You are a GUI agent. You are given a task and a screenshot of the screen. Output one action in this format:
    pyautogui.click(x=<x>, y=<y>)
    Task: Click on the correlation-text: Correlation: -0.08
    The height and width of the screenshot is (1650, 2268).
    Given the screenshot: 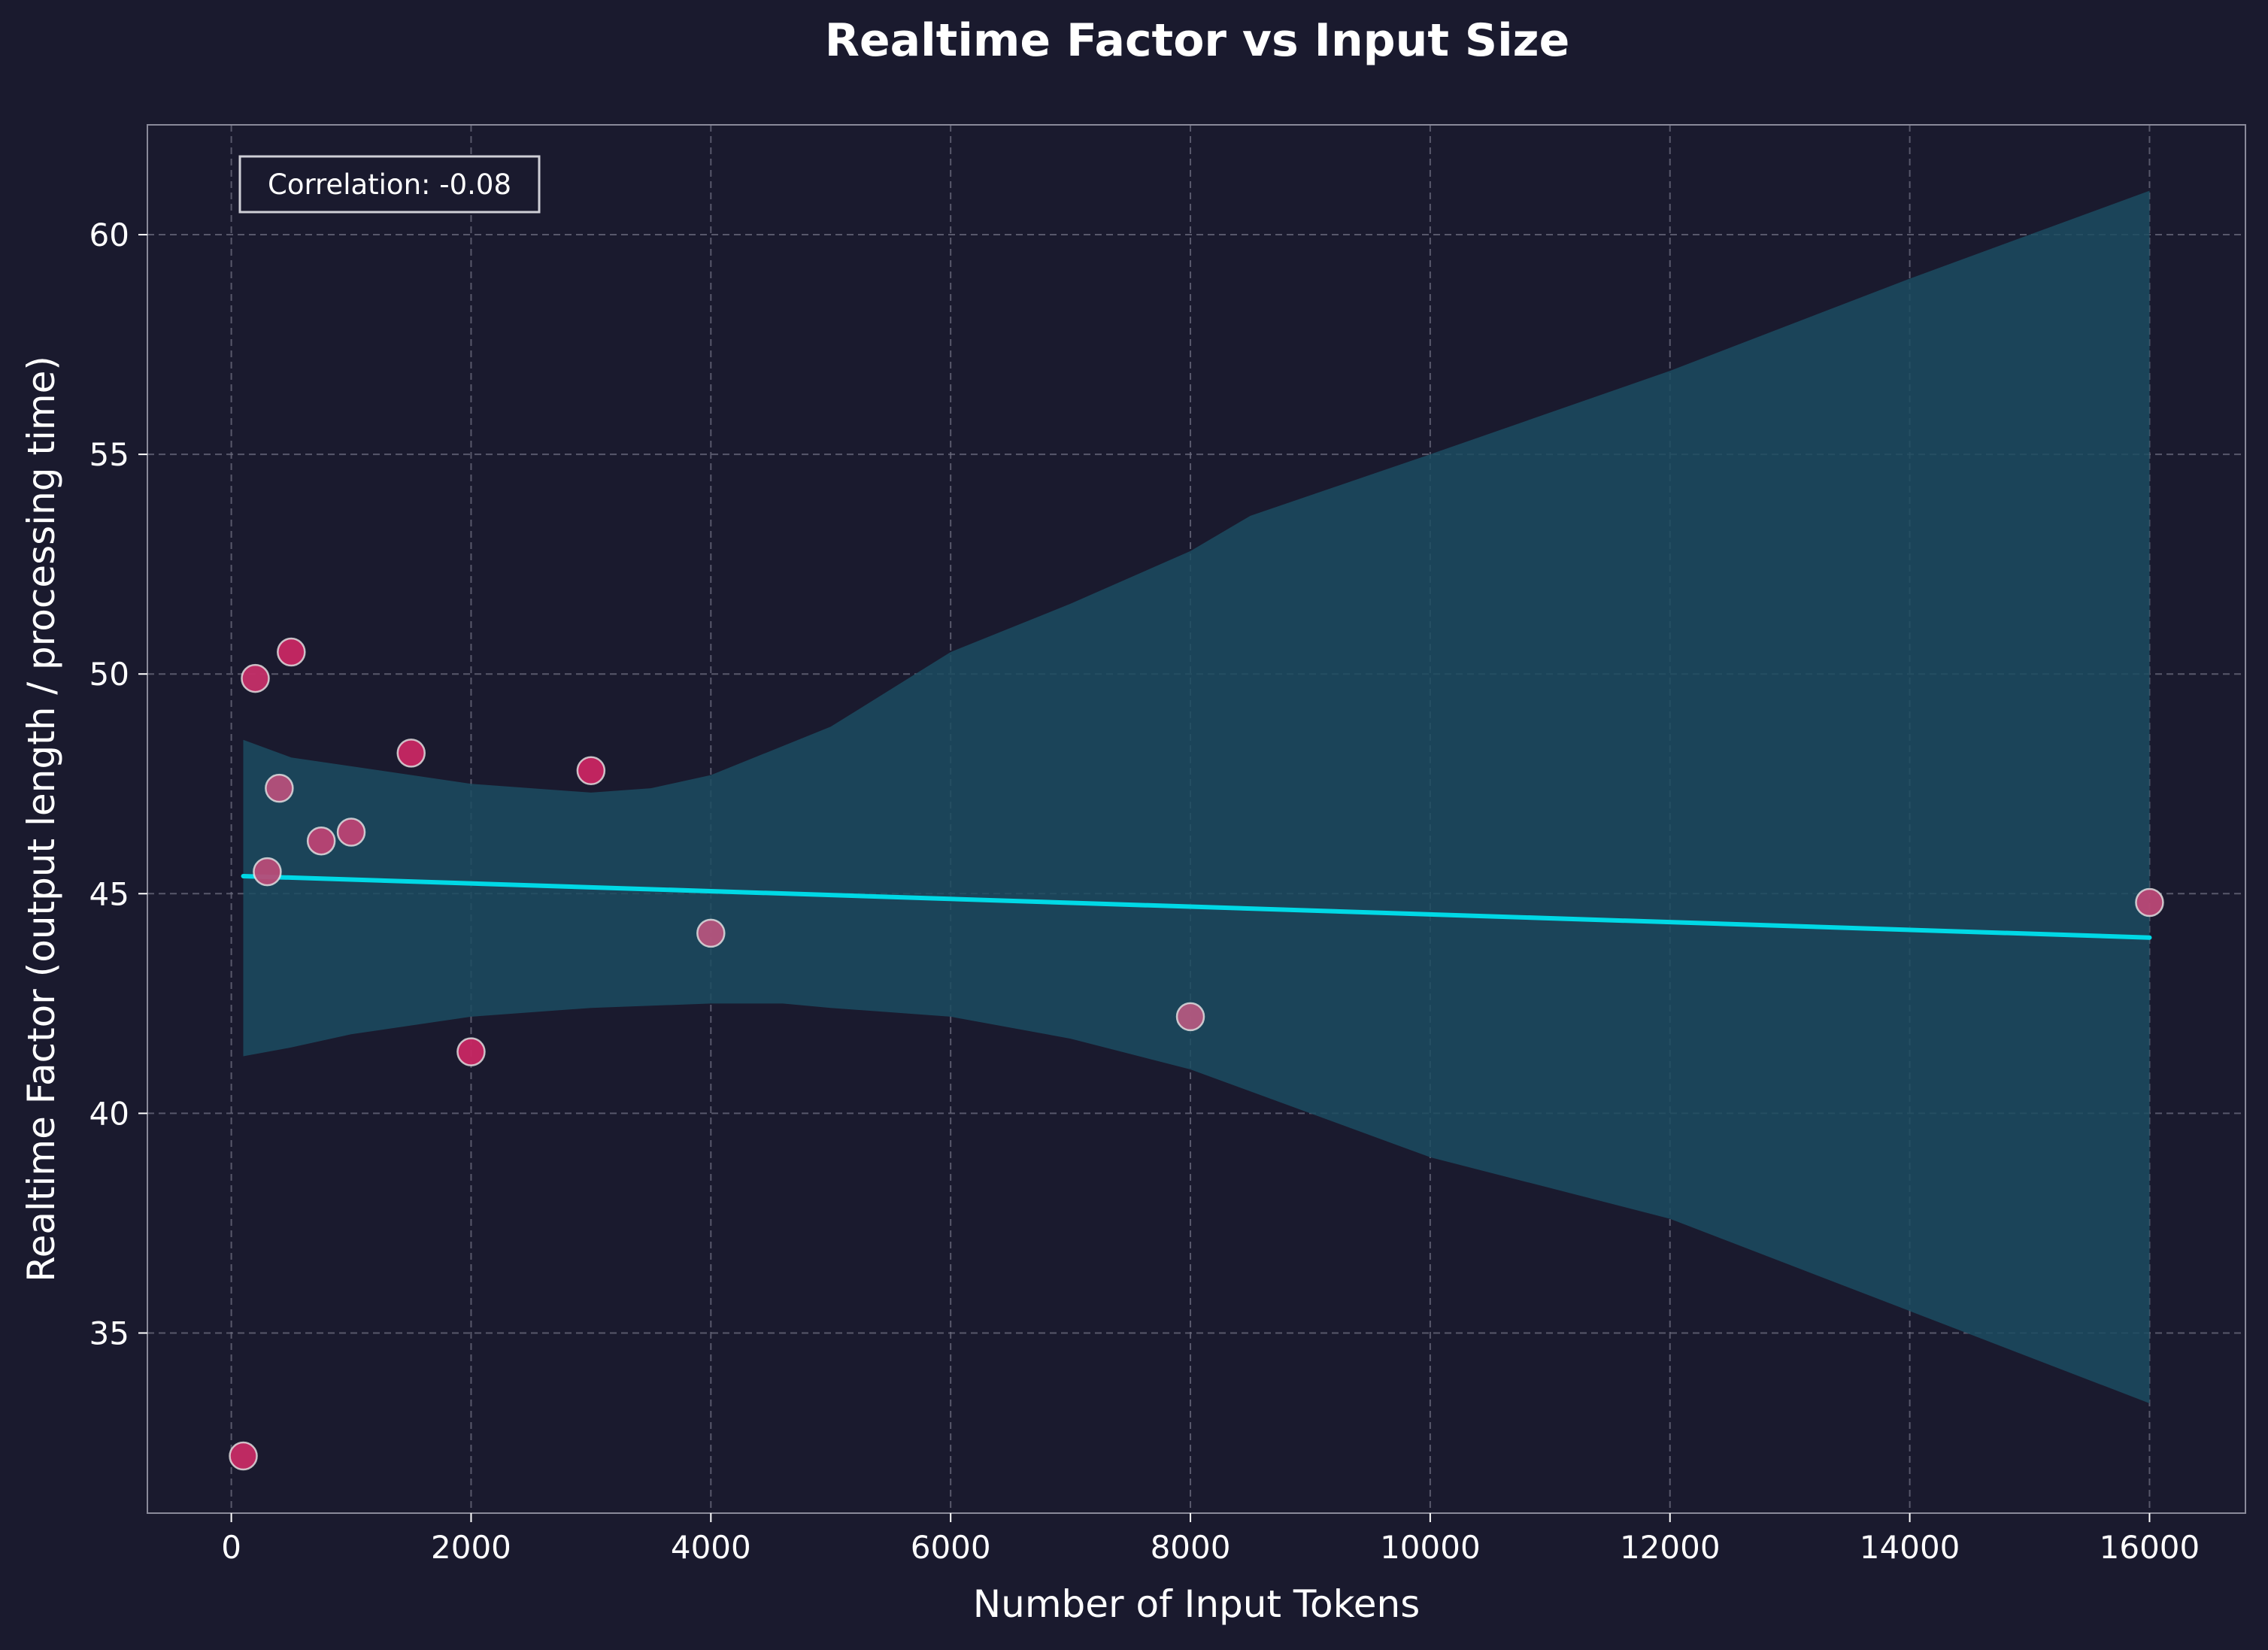 What is the action you would take?
    pyautogui.click(x=389, y=184)
    